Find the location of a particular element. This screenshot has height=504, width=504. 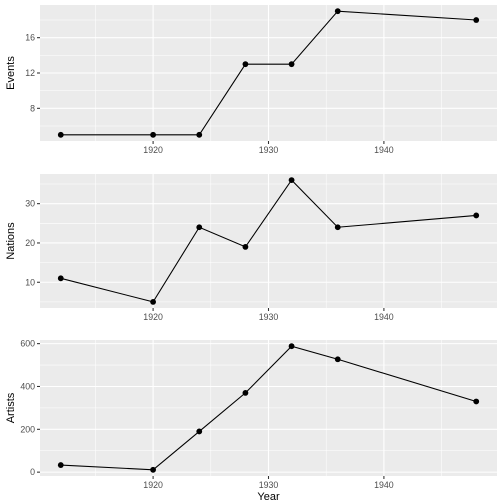

y-tick-label: 12 is located at coordinates (30, 73).